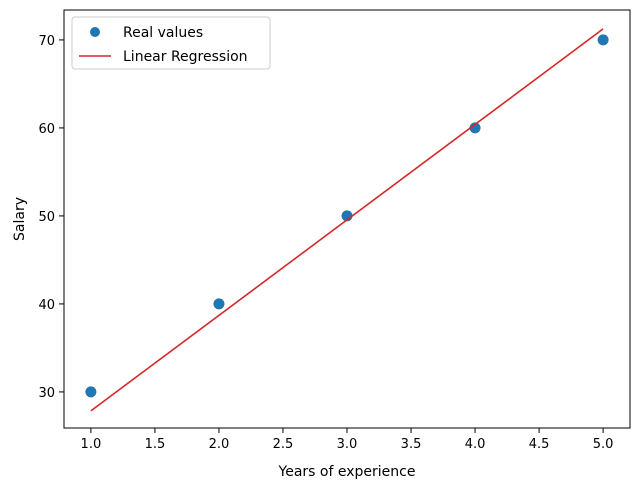 Image resolution: width=640 pixels, height=491 pixels. Describe the element at coordinates (20, 219) in the screenshot. I see `y-axis-label: Salary` at that location.